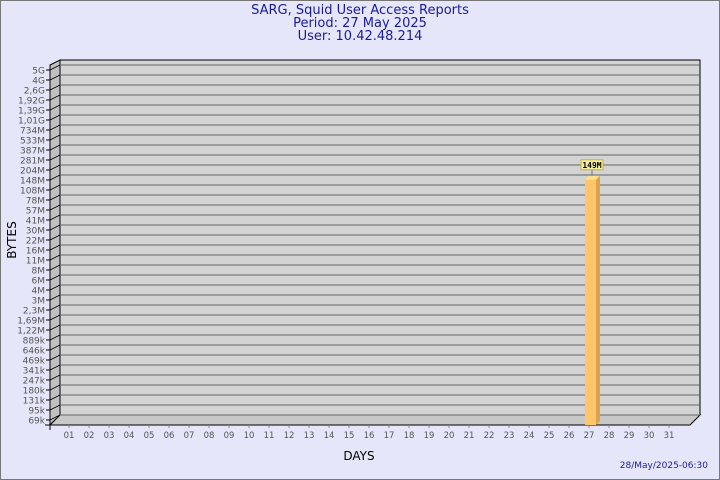 The height and width of the screenshot is (480, 720). What do you see at coordinates (375, 420) in the screenshot?
I see `floor` at bounding box center [375, 420].